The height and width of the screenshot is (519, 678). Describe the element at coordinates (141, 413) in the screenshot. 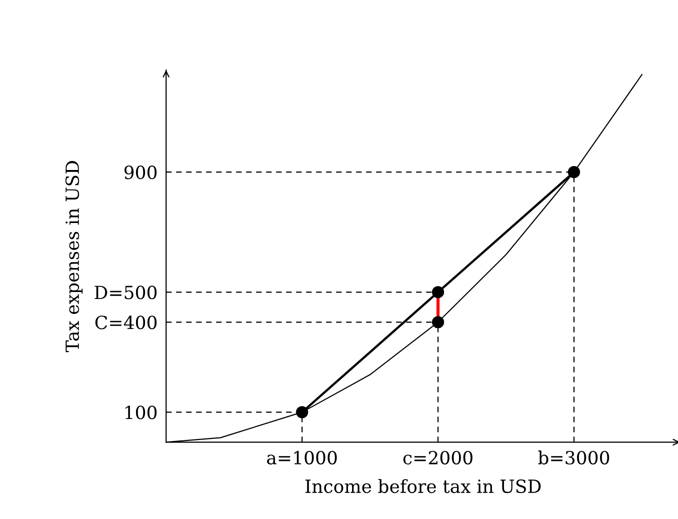

I see `y-tick-label: 100` at that location.